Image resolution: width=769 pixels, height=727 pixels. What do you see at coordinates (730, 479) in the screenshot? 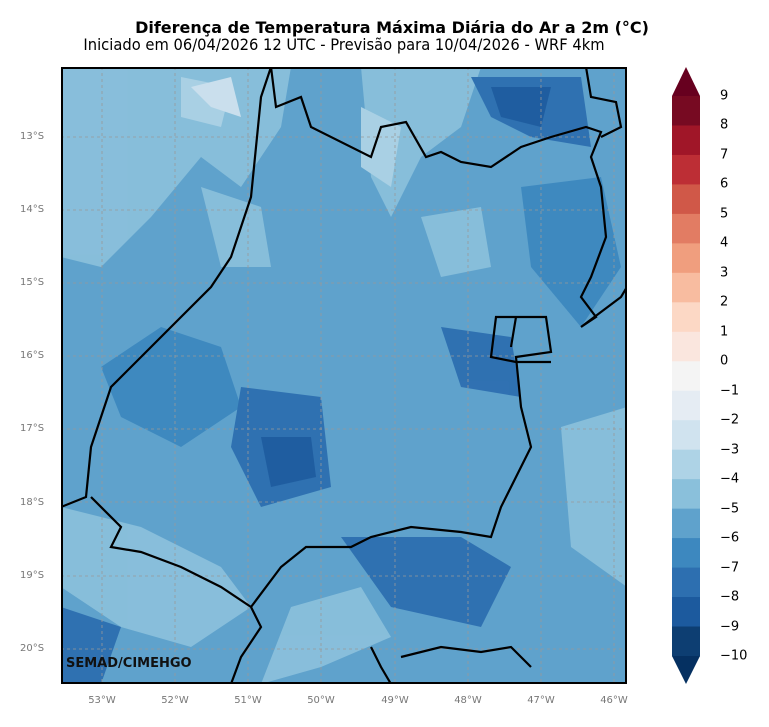
I see `colorbar-tick-label: −4` at bounding box center [730, 479].